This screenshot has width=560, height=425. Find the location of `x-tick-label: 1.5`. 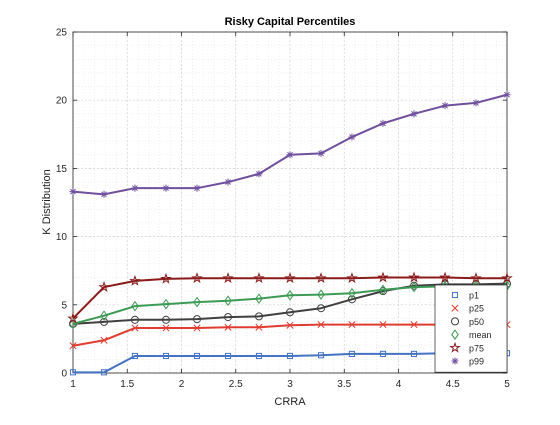

x-tick-label: 1.5 is located at coordinates (127, 384).